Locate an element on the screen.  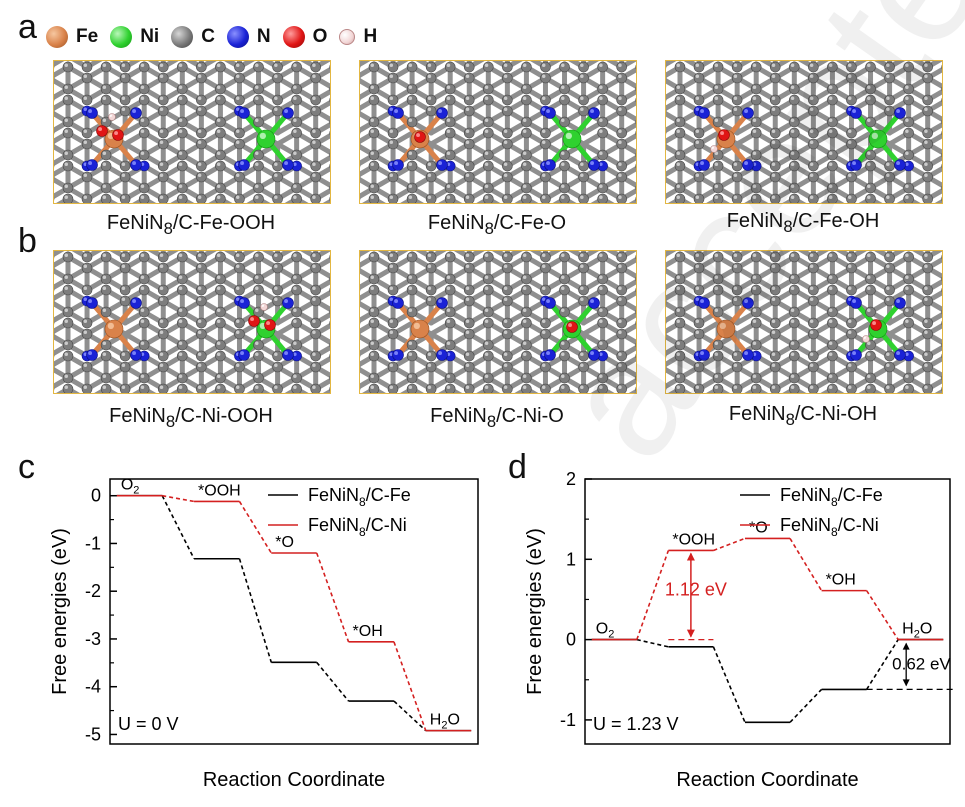
y-tick-label: 0 is located at coordinates (96, 496).